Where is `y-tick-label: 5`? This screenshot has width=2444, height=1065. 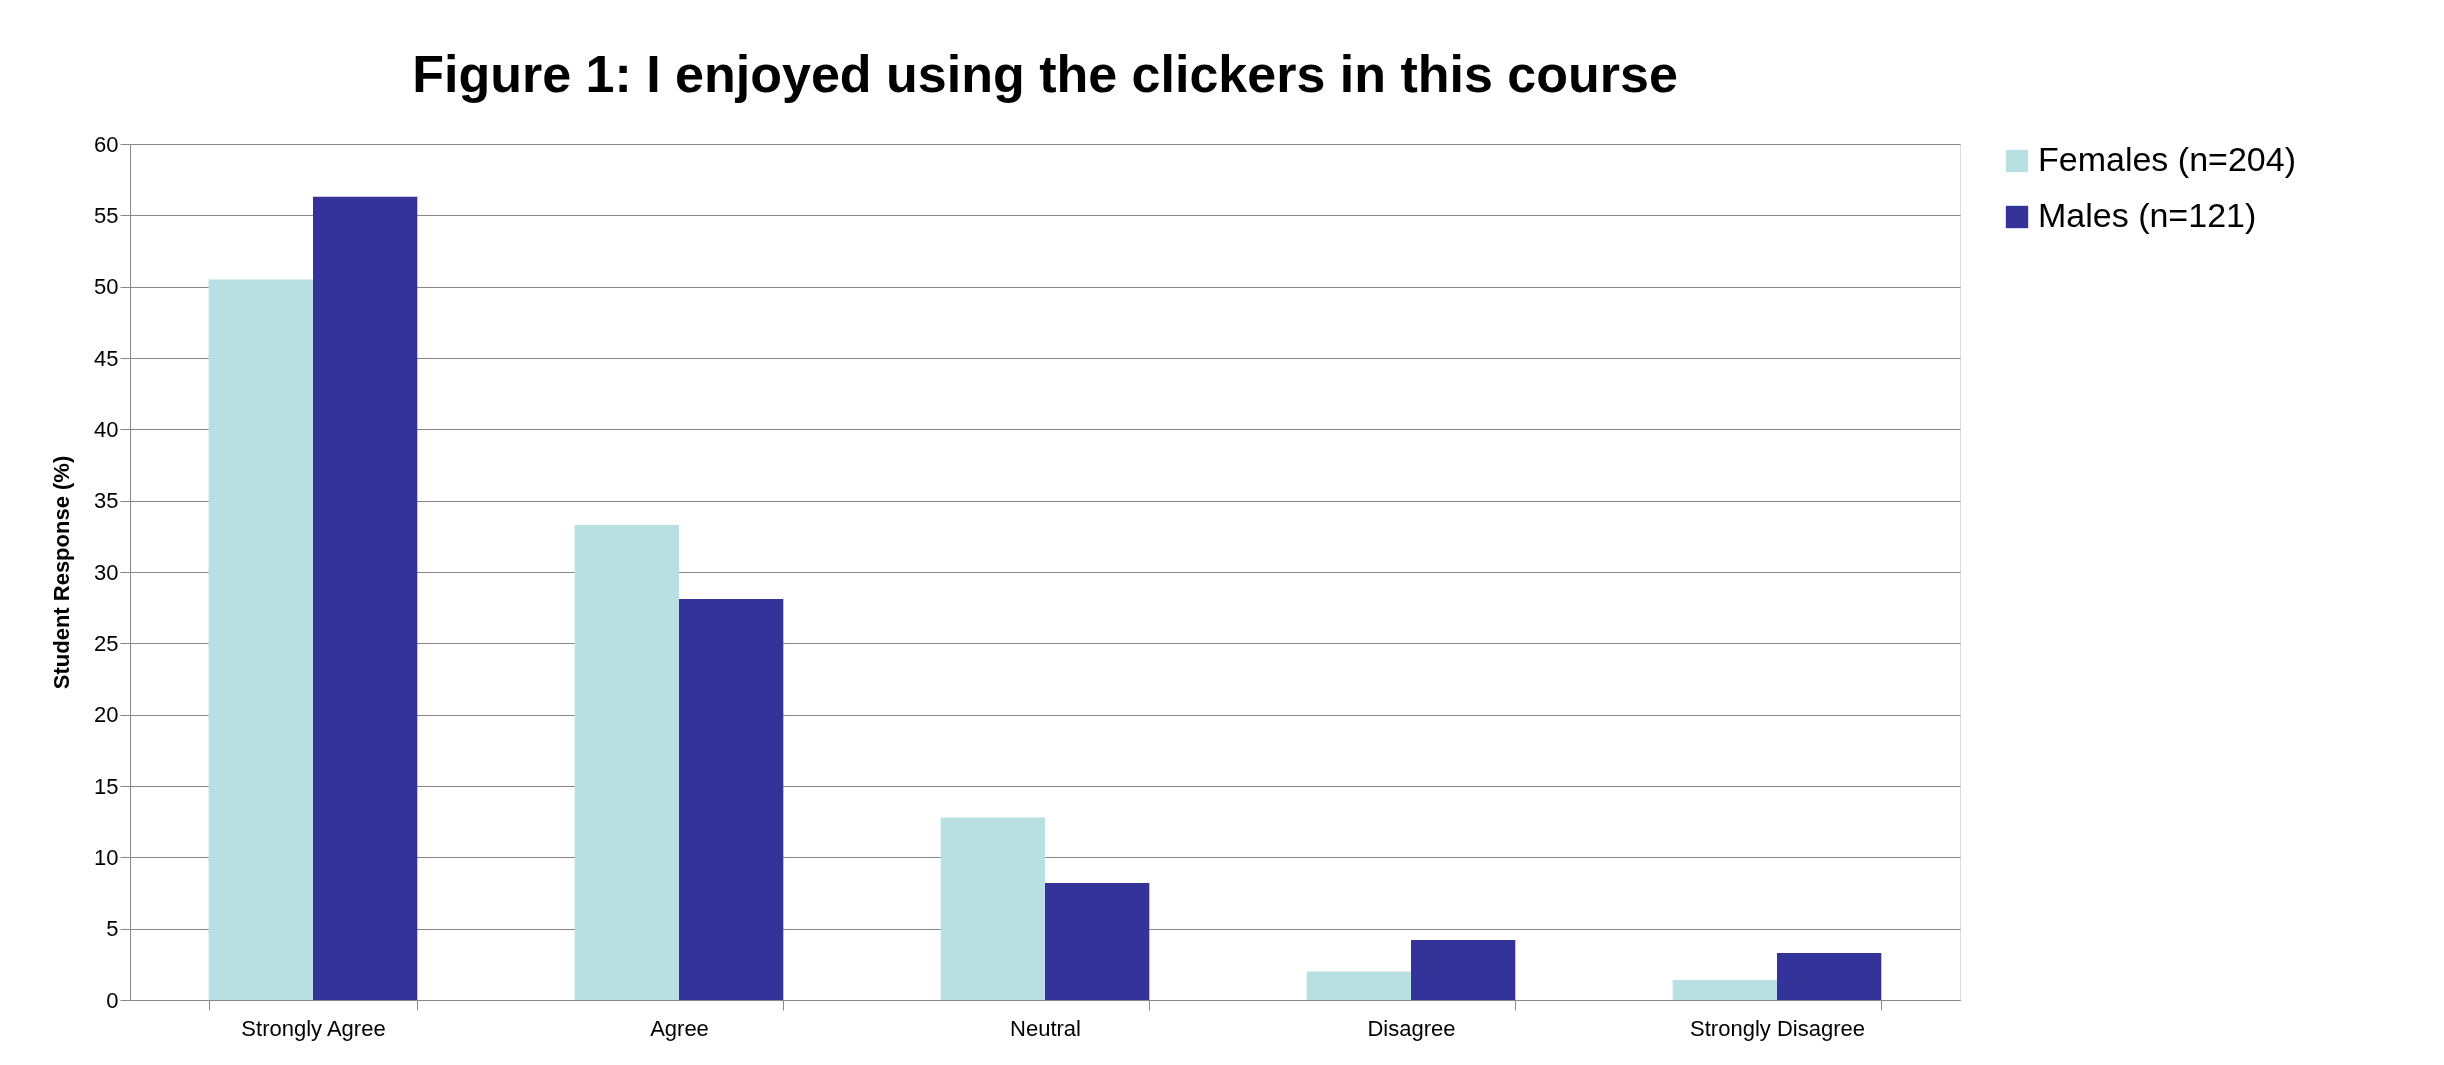 y-tick-label: 5 is located at coordinates (112, 929).